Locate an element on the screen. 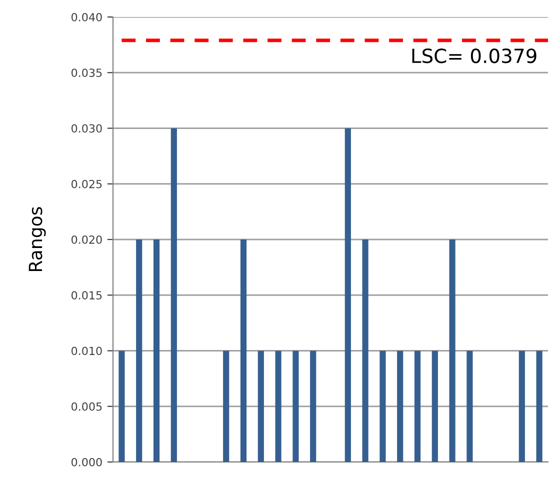 Image resolution: width=549 pixels, height=479 pixels. y-tick-label: 0.040 is located at coordinates (87, 17).